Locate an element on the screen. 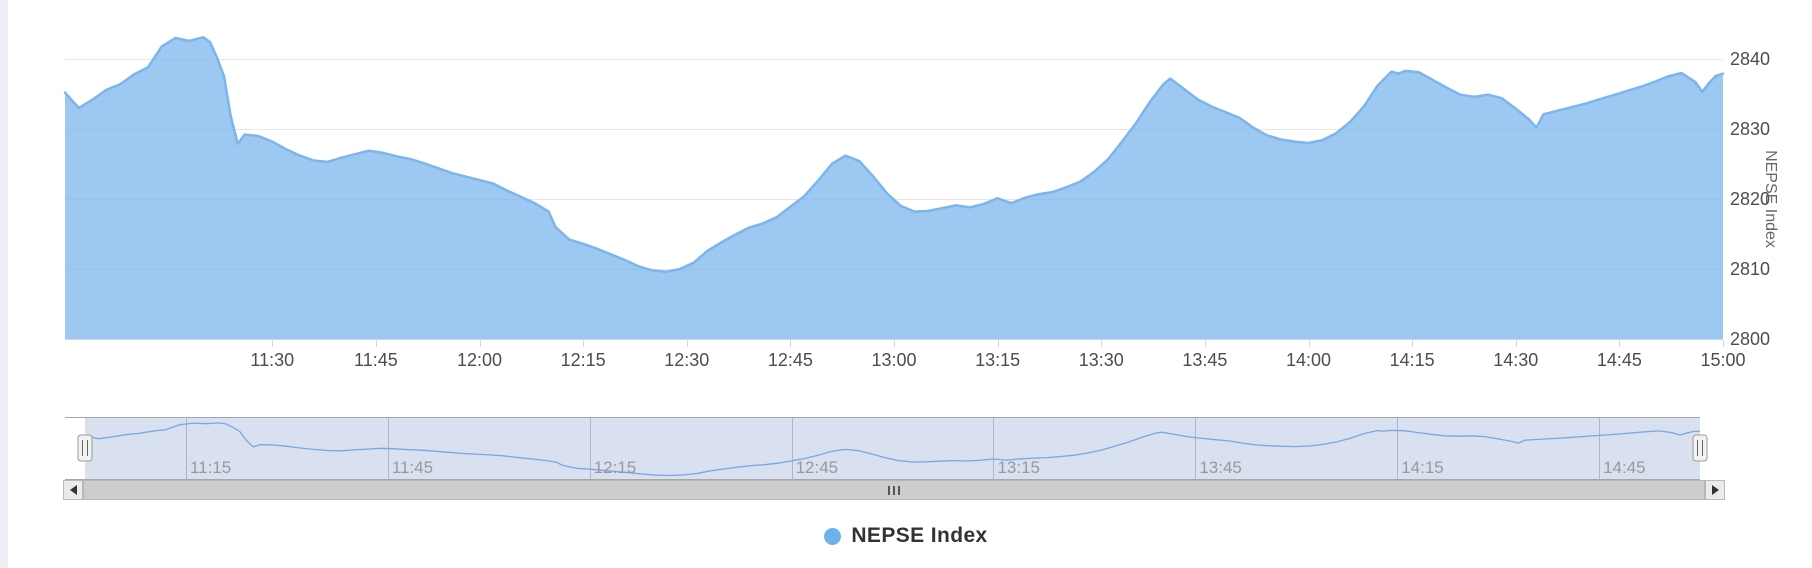  x-axis-tick-label: 11:30 is located at coordinates (272, 360).